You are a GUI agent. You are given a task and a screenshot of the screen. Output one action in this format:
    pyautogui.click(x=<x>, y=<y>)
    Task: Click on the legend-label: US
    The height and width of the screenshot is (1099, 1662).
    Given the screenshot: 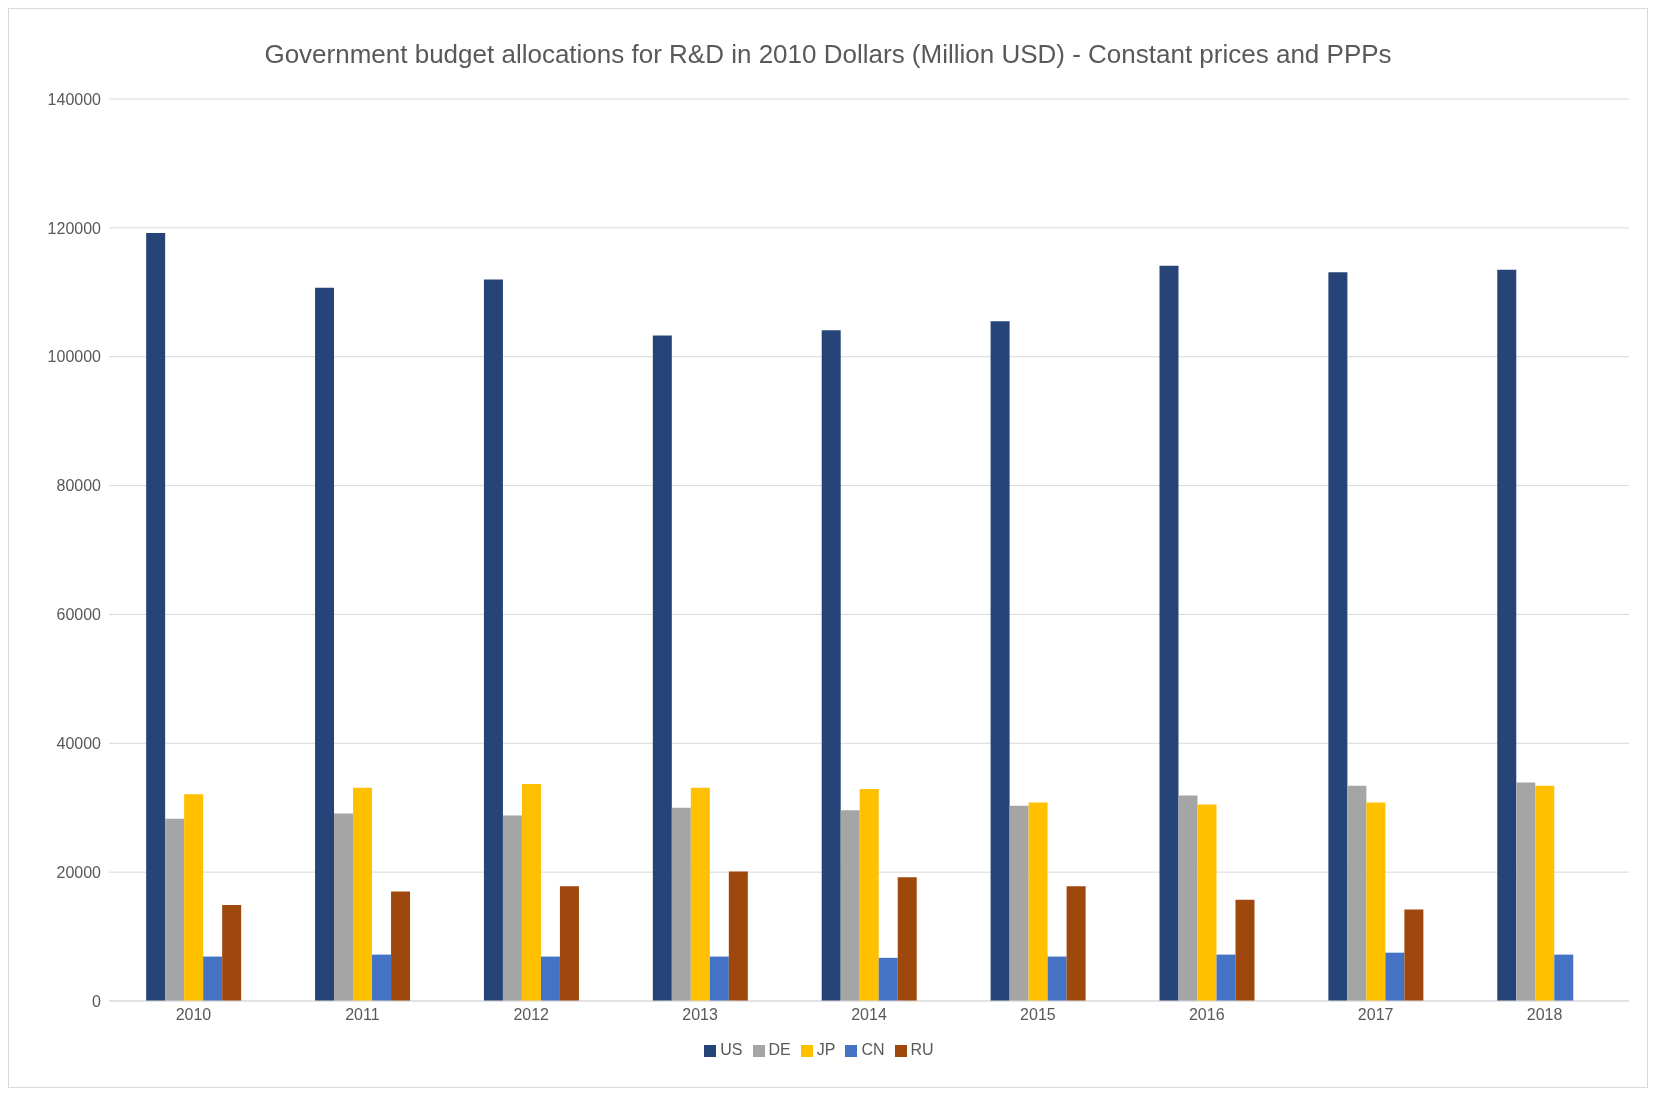 What is the action you would take?
    pyautogui.click(x=731, y=1049)
    